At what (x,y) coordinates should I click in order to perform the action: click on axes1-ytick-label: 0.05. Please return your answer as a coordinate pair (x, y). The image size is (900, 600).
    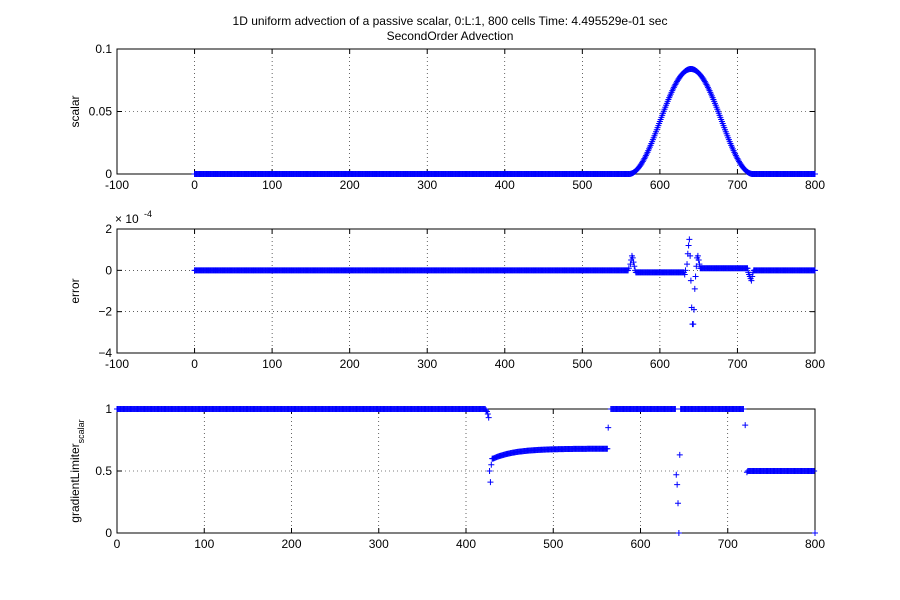
    Looking at the image, I should click on (101, 112).